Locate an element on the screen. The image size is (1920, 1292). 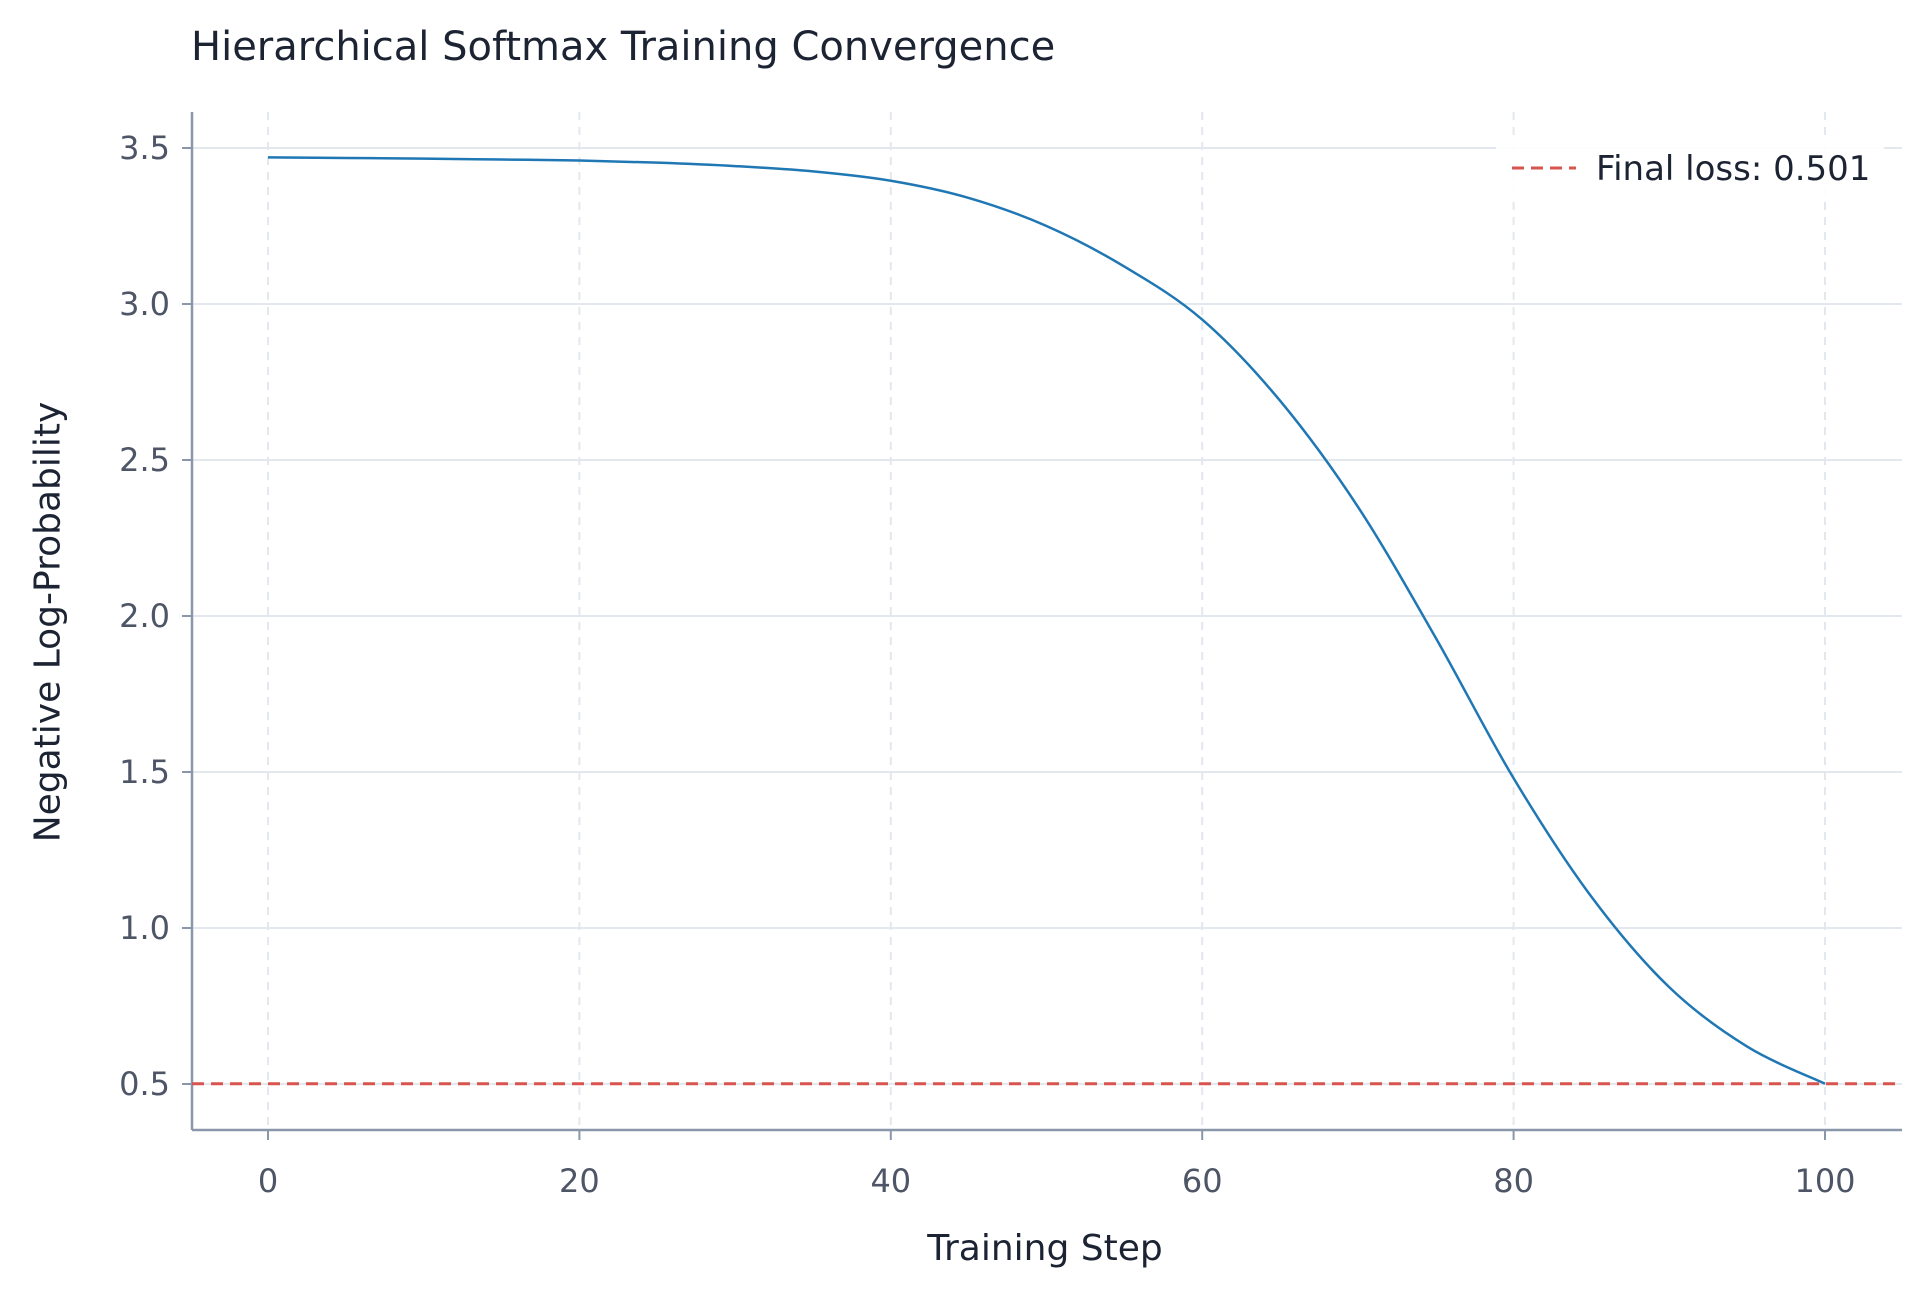
x-tick-label: 40 is located at coordinates (890, 1181).